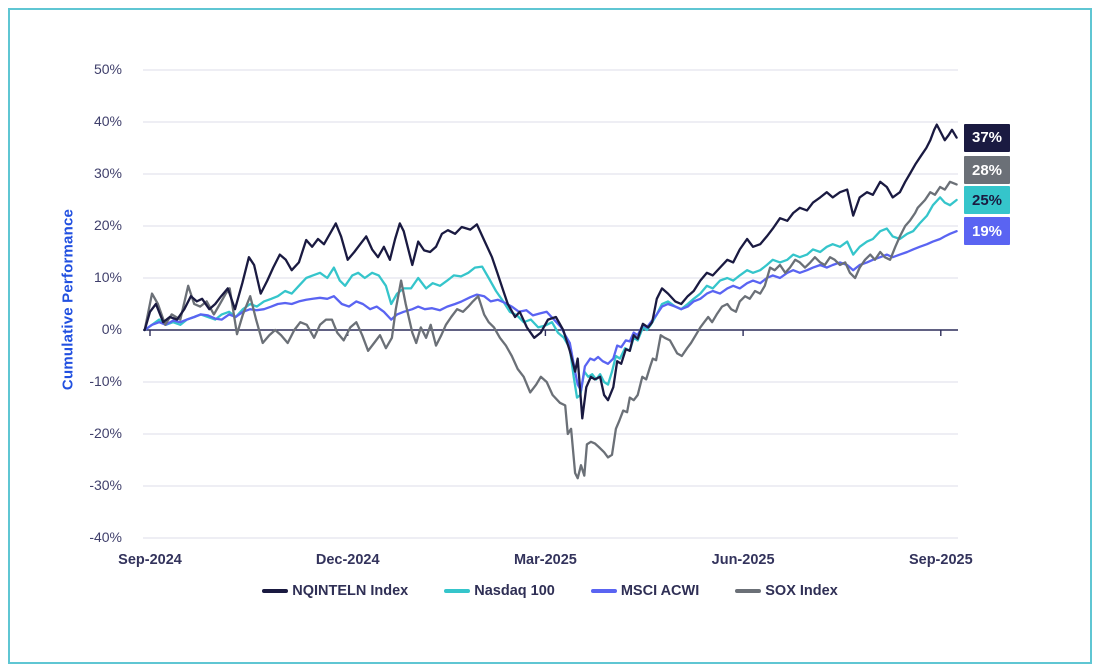 This screenshot has height=672, width=1100. What do you see at coordinates (107, 277) in the screenshot?
I see `y-tick-label: 10%` at bounding box center [107, 277].